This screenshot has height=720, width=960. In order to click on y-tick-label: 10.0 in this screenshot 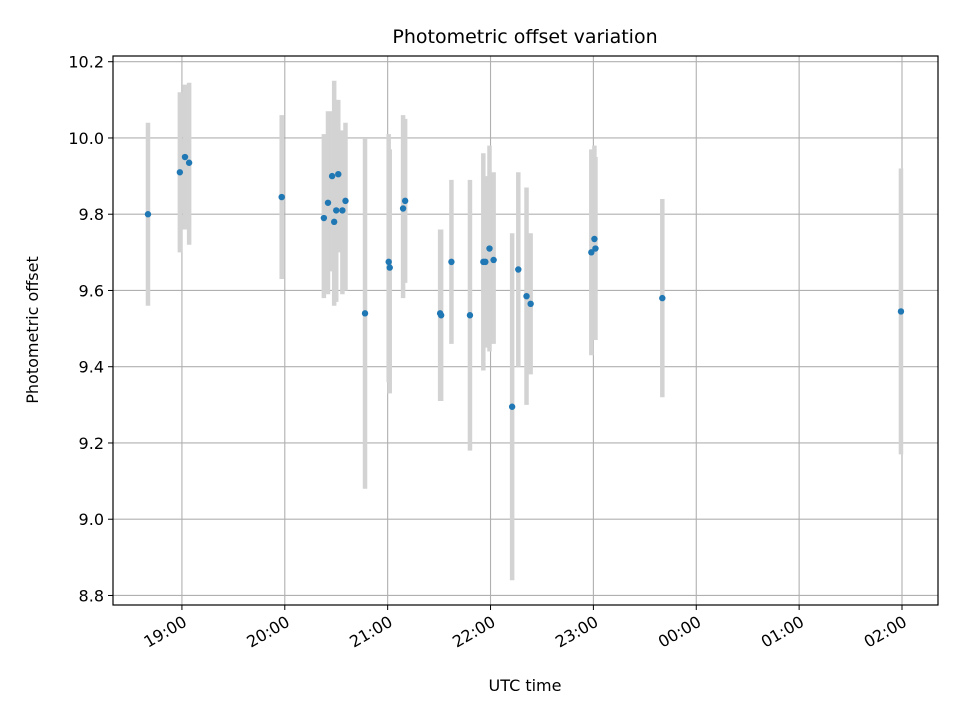, I will do `click(86, 138)`.